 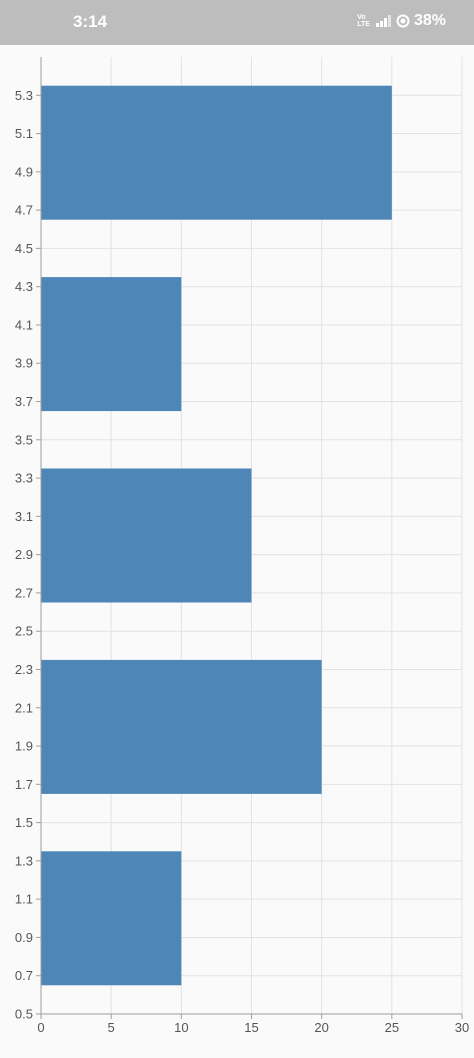 I want to click on y-tick-label: 2.3, so click(x=24, y=669).